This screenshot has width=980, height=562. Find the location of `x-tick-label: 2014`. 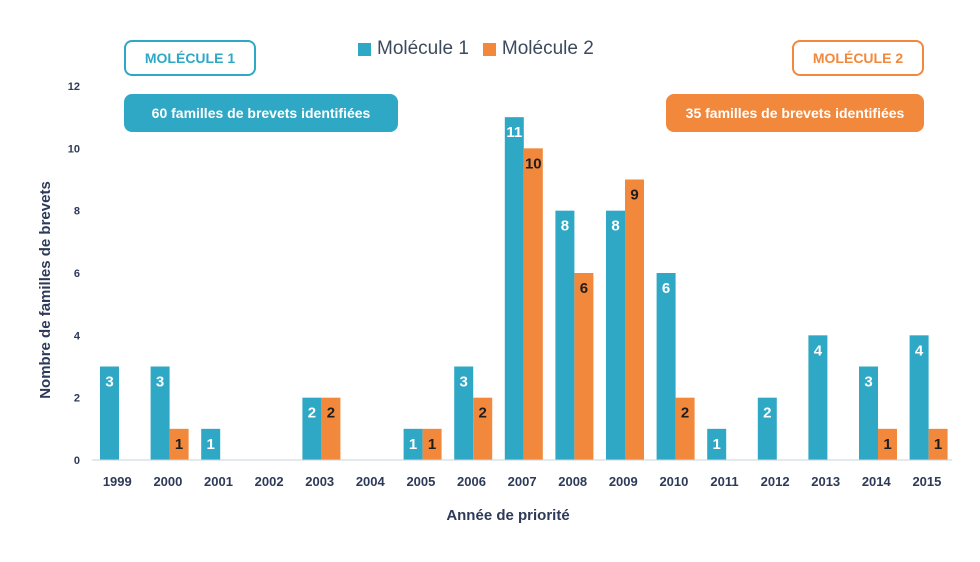

x-tick-label: 2014 is located at coordinates (877, 481).